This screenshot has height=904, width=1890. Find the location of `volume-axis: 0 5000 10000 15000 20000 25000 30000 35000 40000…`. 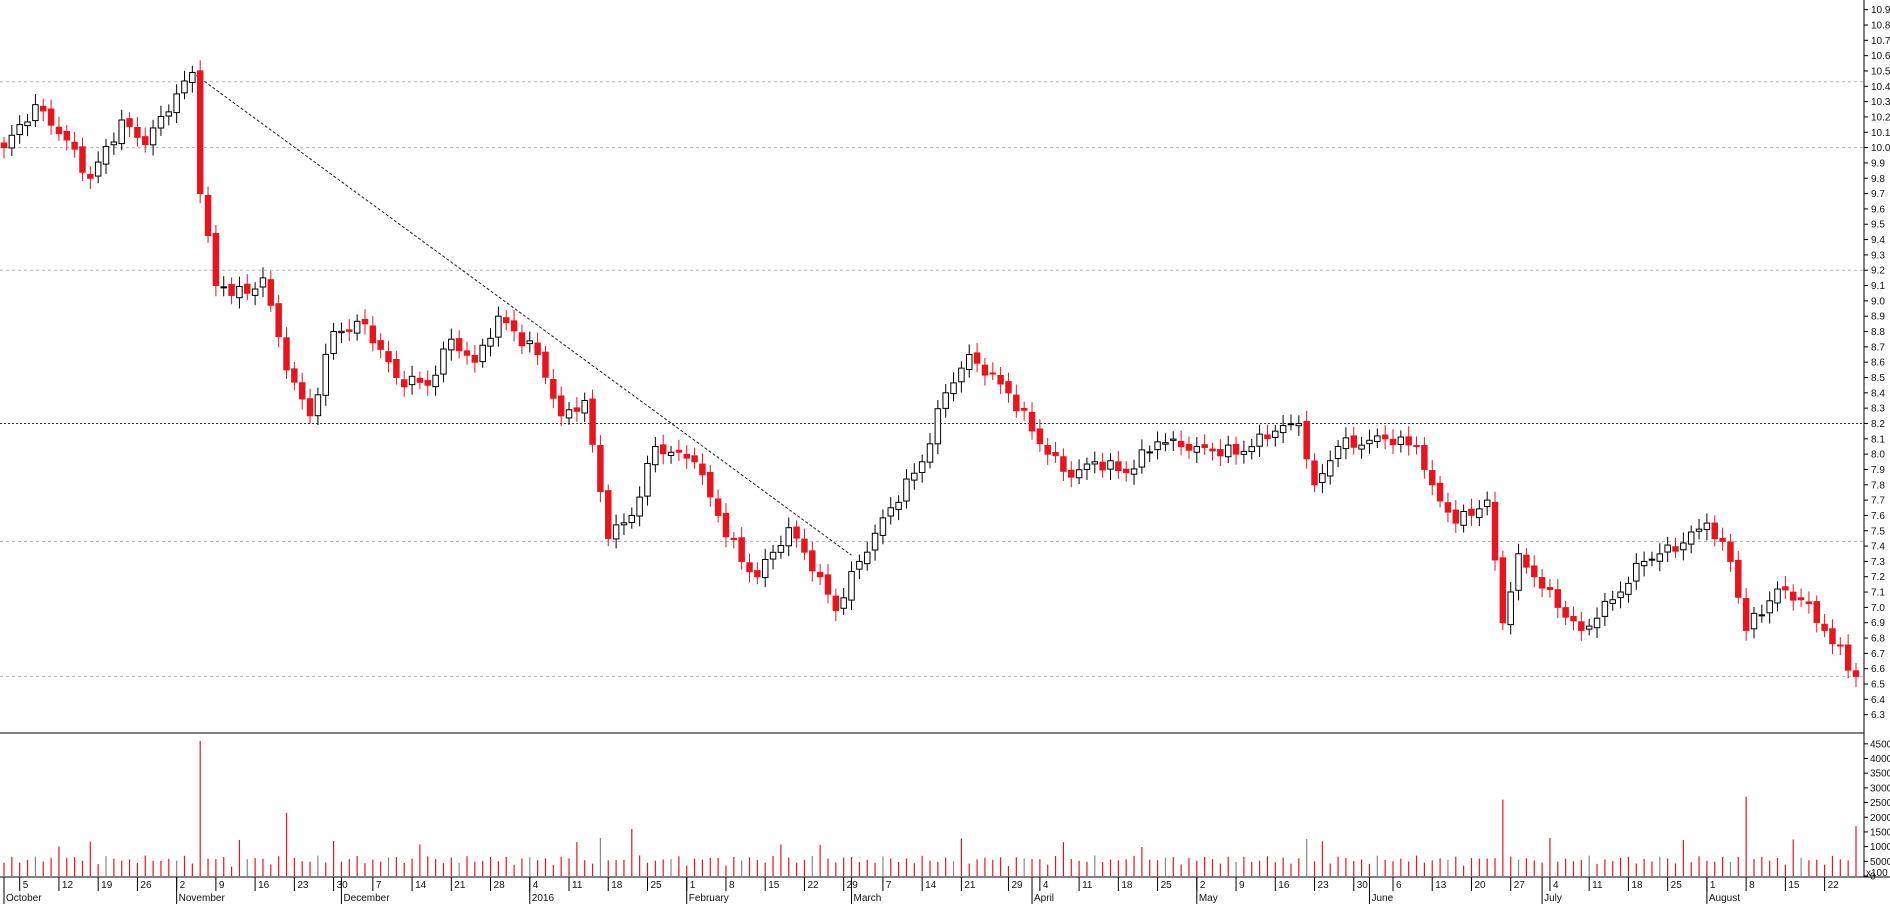

volume-axis: 0 5000 10000 15000 20000 25000 30000 35000 40000… is located at coordinates (1877, 811).